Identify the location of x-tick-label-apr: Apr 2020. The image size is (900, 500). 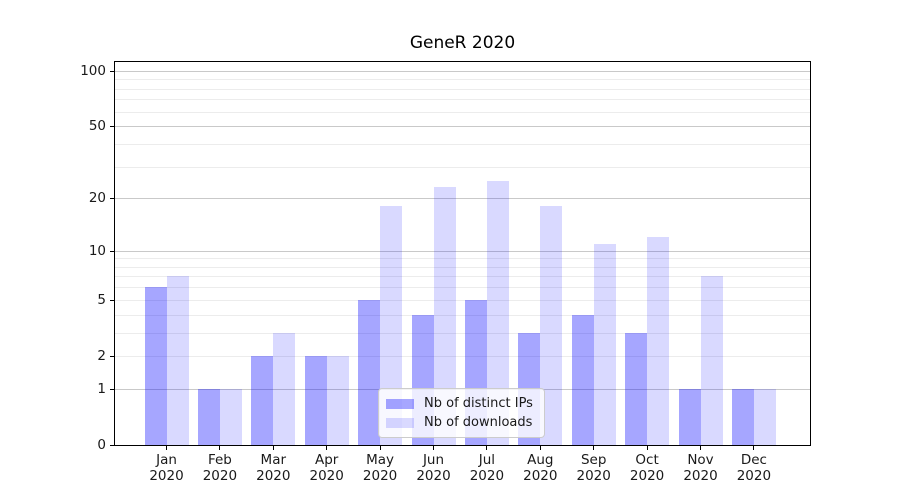
(327, 468).